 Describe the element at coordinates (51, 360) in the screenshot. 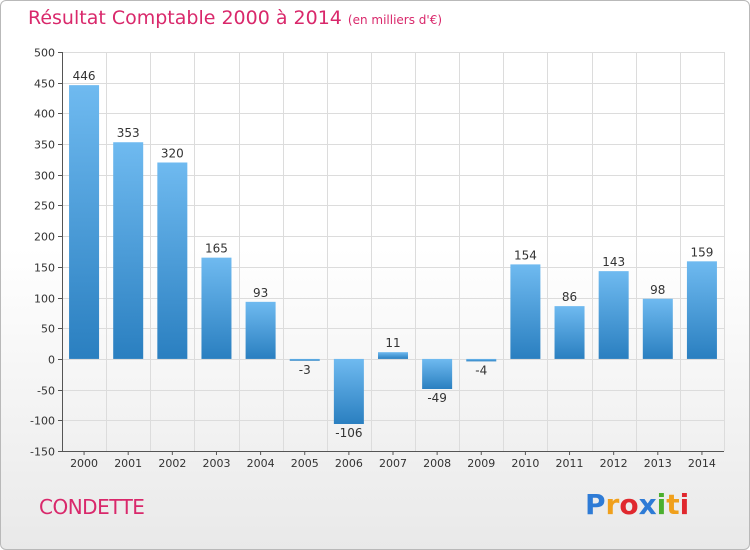

I see `y-tick-label: 0` at that location.